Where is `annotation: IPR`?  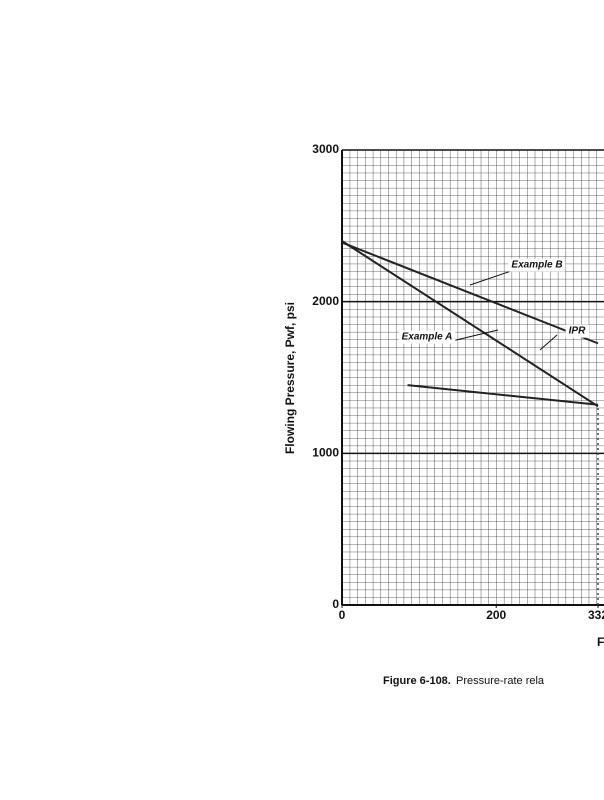
annotation: IPR is located at coordinates (577, 331).